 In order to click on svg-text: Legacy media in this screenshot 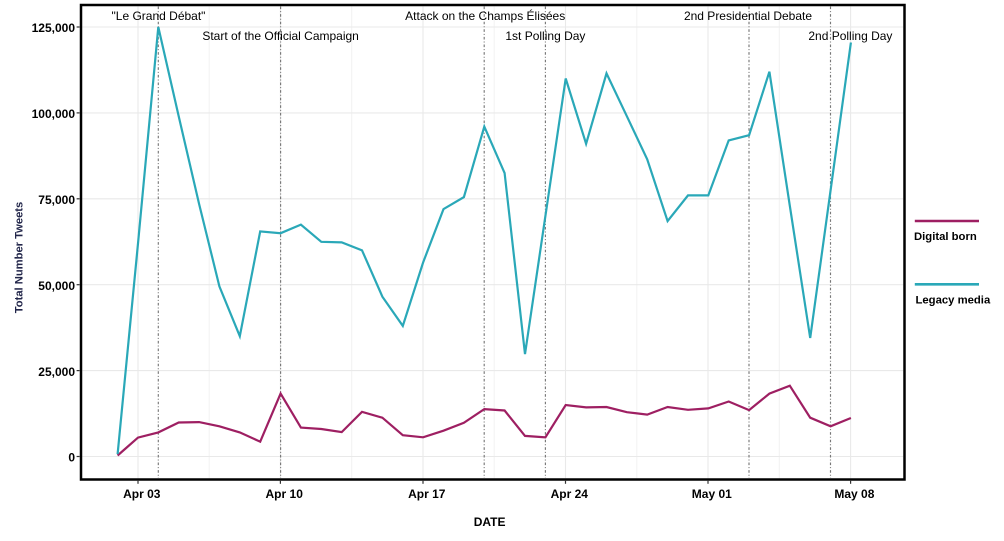, I will do `click(953, 300)`.